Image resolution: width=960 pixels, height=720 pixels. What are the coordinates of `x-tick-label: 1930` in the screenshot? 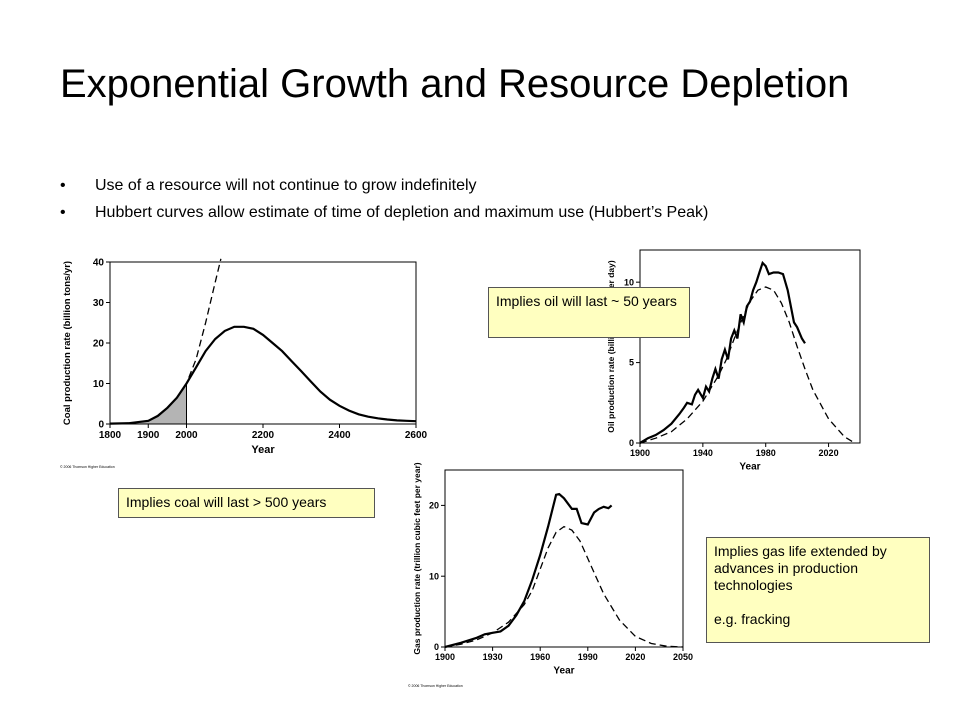 It's located at (493, 657).